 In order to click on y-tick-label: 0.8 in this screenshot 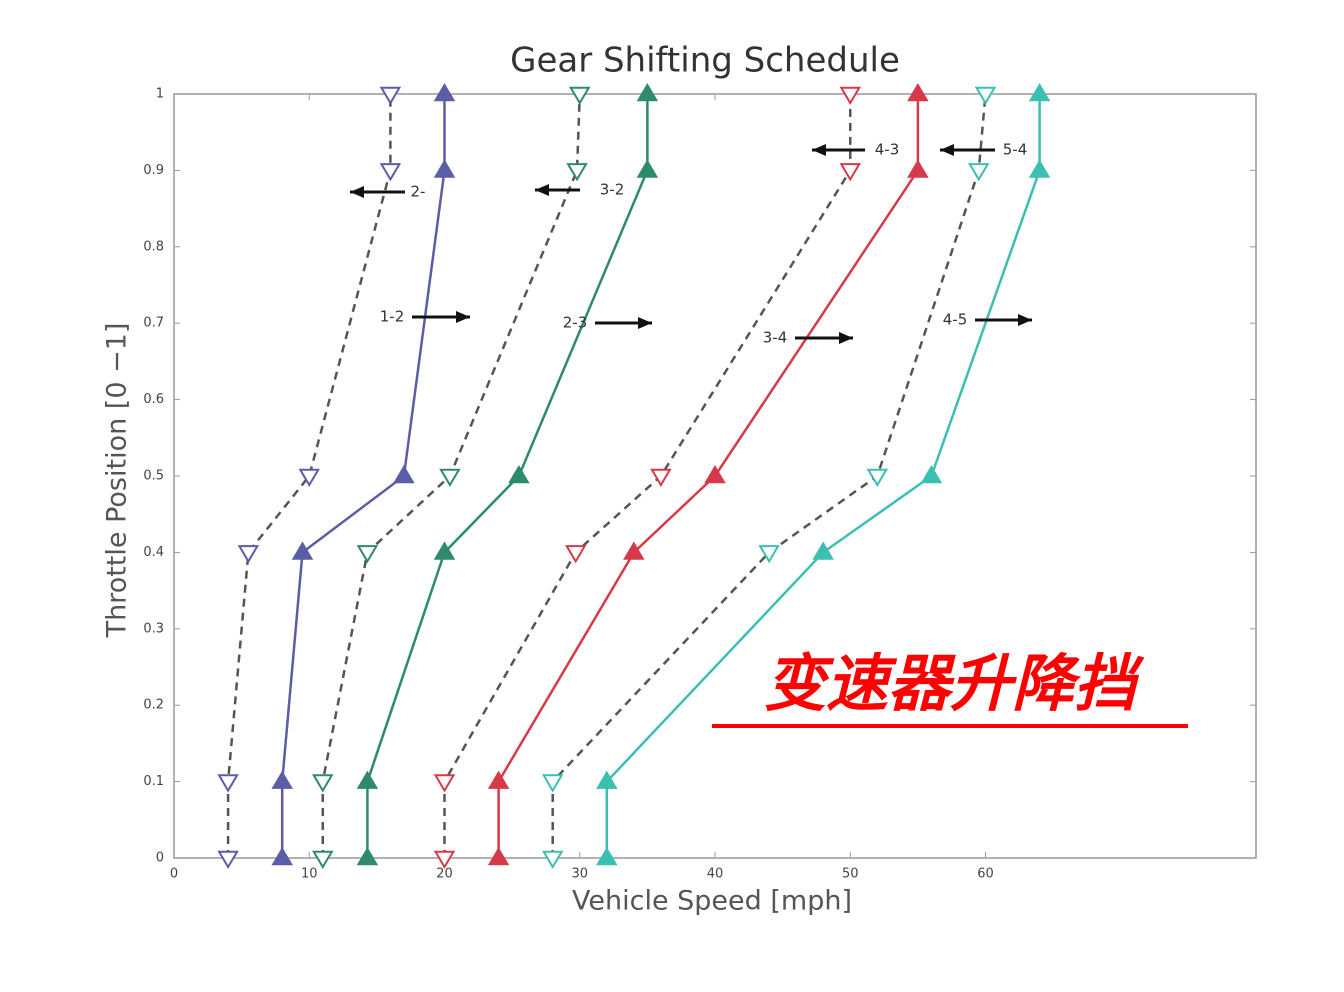, I will do `click(153, 246)`.